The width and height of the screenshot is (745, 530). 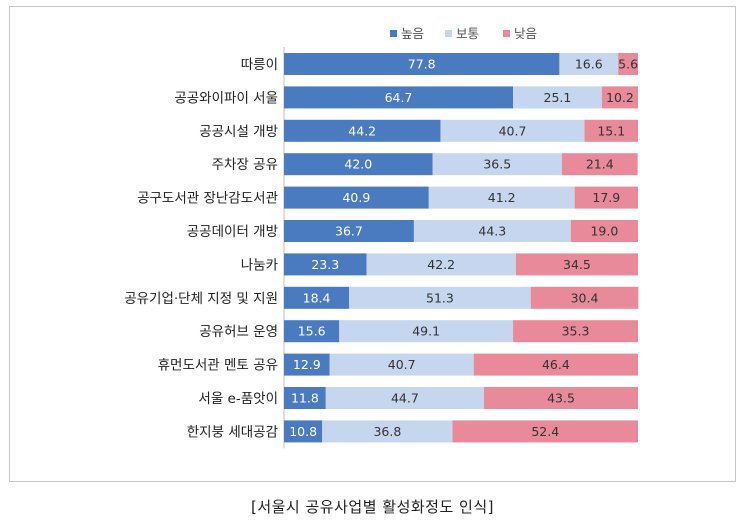 What do you see at coordinates (226, 98) in the screenshot?
I see `category-label: 공공와이파이 서울` at bounding box center [226, 98].